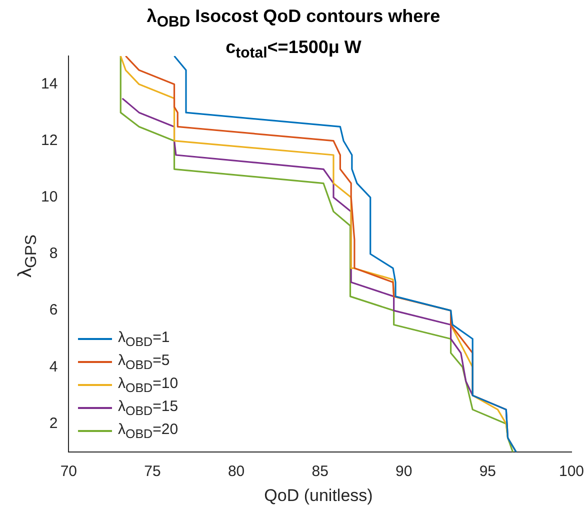  I want to click on legend-label: λ$_{OBD}$=15, so click(148, 408).